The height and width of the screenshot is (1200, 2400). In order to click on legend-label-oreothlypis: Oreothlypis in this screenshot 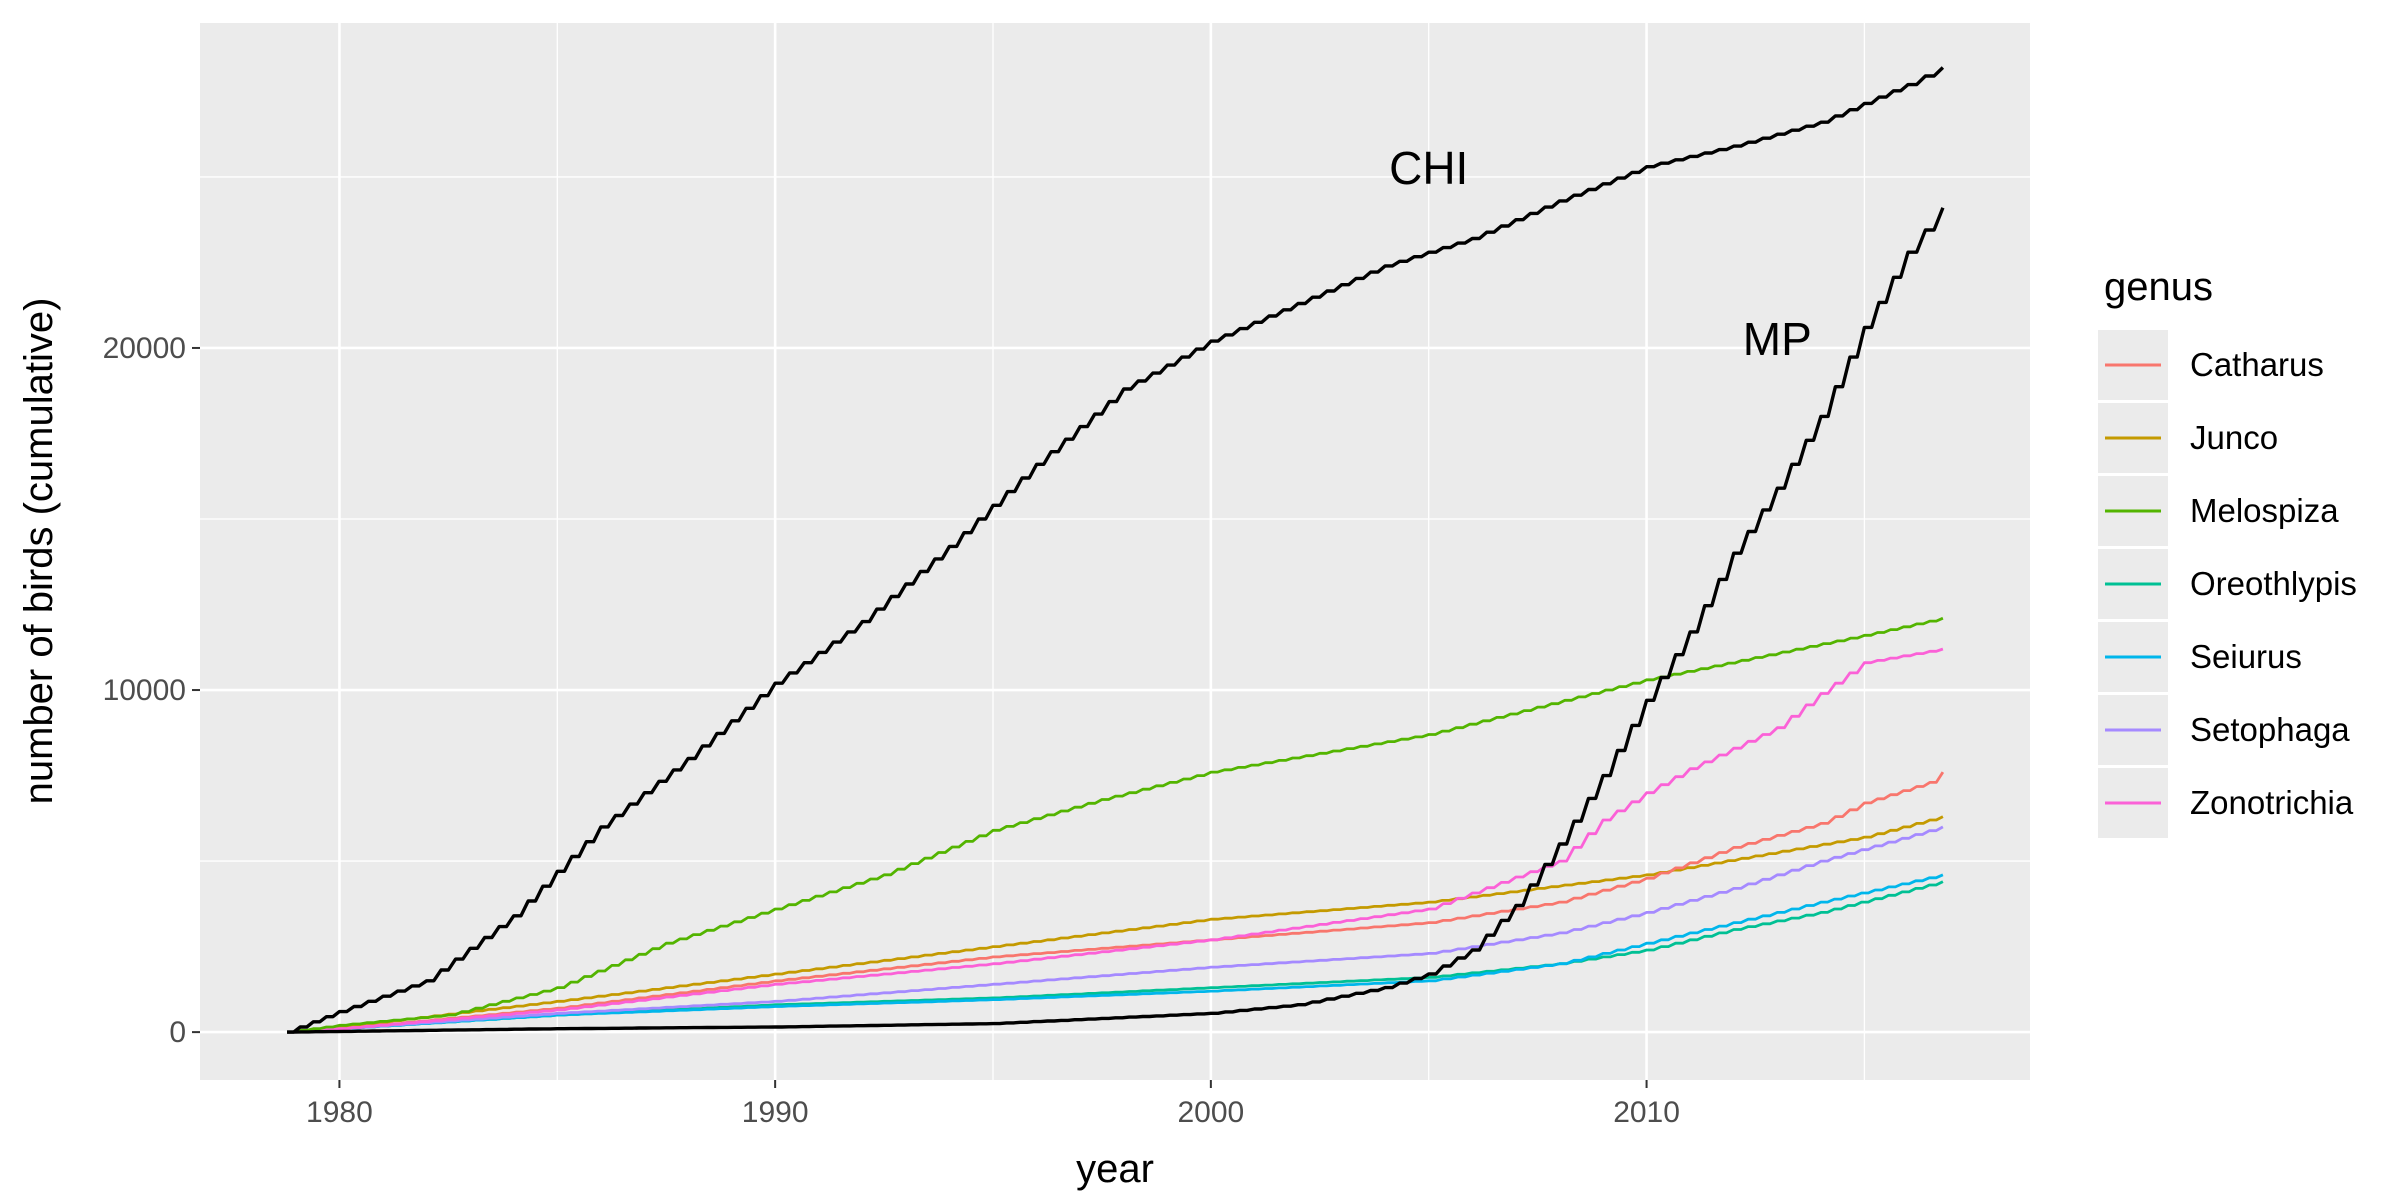, I will do `click(2273, 583)`.